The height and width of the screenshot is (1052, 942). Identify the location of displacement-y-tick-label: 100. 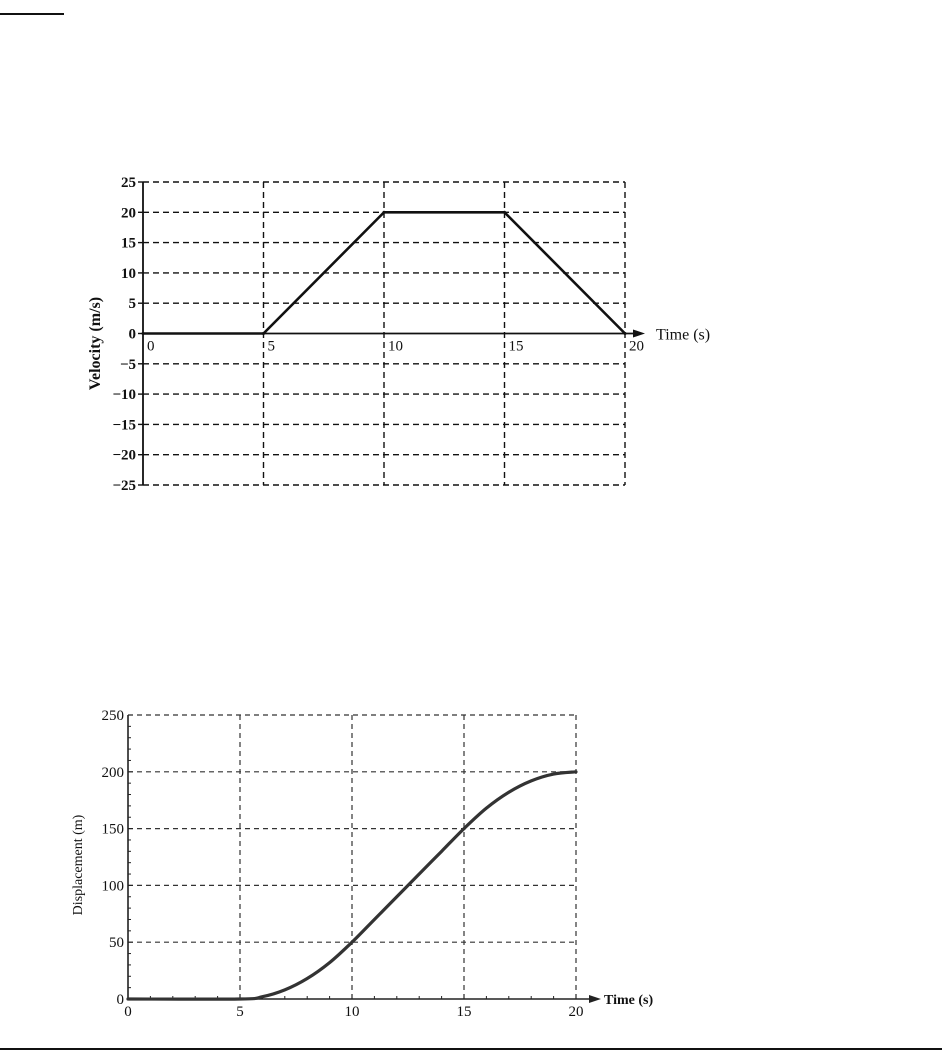
(113, 886).